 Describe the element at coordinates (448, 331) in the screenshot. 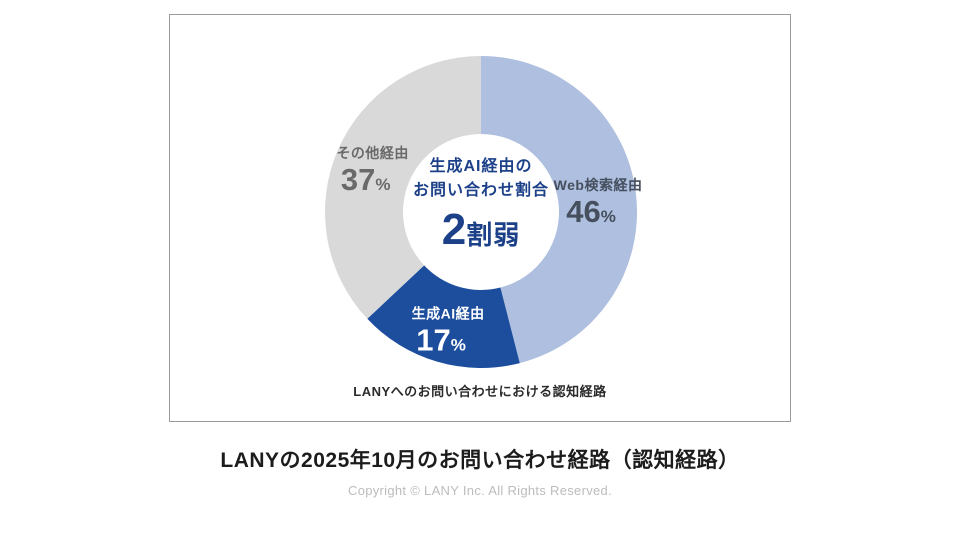

I see `slice-label-generative-ai: 生成AI経由 17%` at that location.